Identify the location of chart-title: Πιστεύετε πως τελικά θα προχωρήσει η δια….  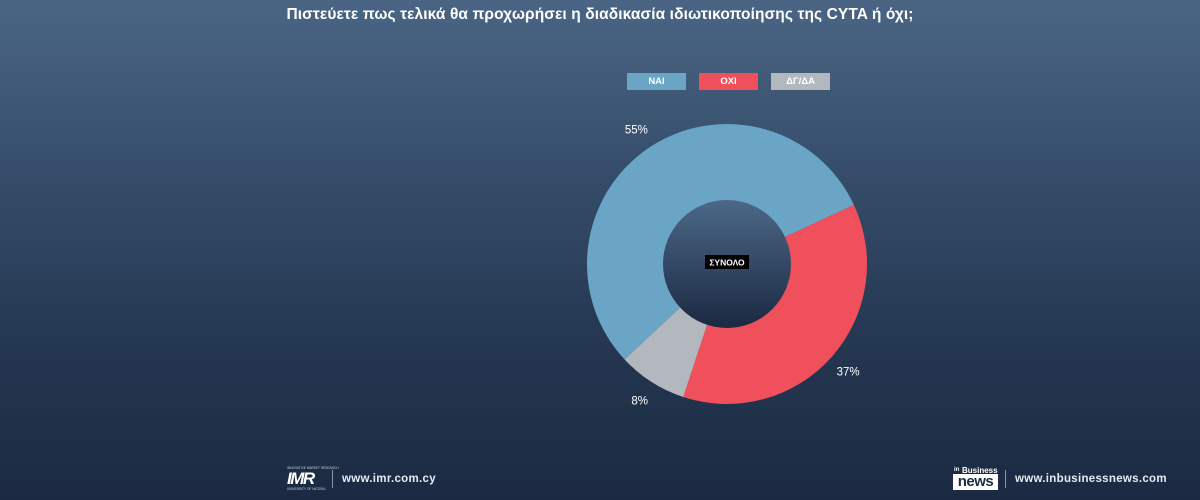
(600, 14).